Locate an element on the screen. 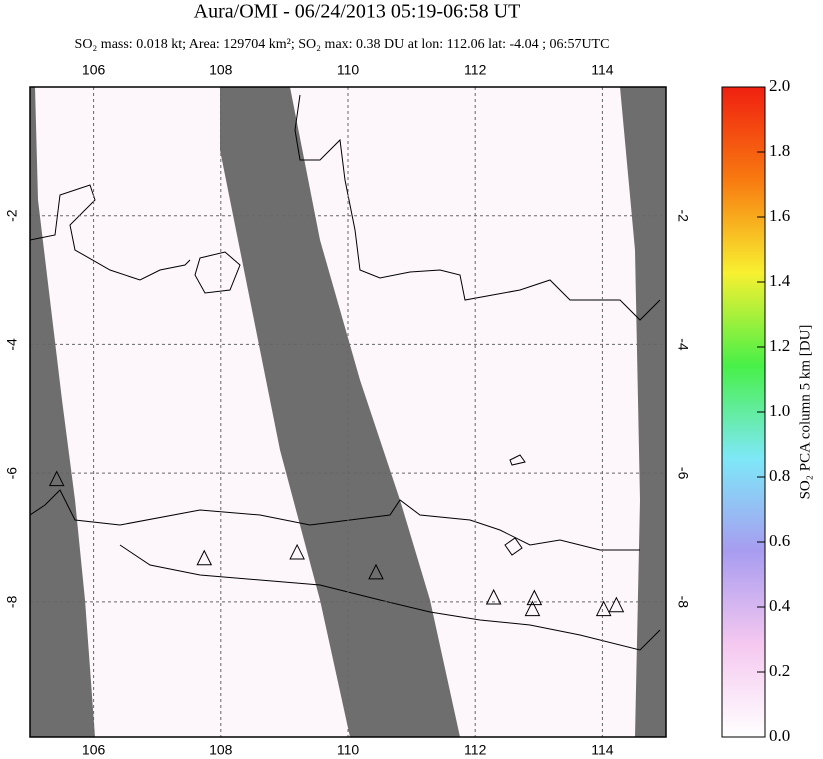 The height and width of the screenshot is (759, 823). colorbar-tick-label: 2.0 is located at coordinates (779, 85).